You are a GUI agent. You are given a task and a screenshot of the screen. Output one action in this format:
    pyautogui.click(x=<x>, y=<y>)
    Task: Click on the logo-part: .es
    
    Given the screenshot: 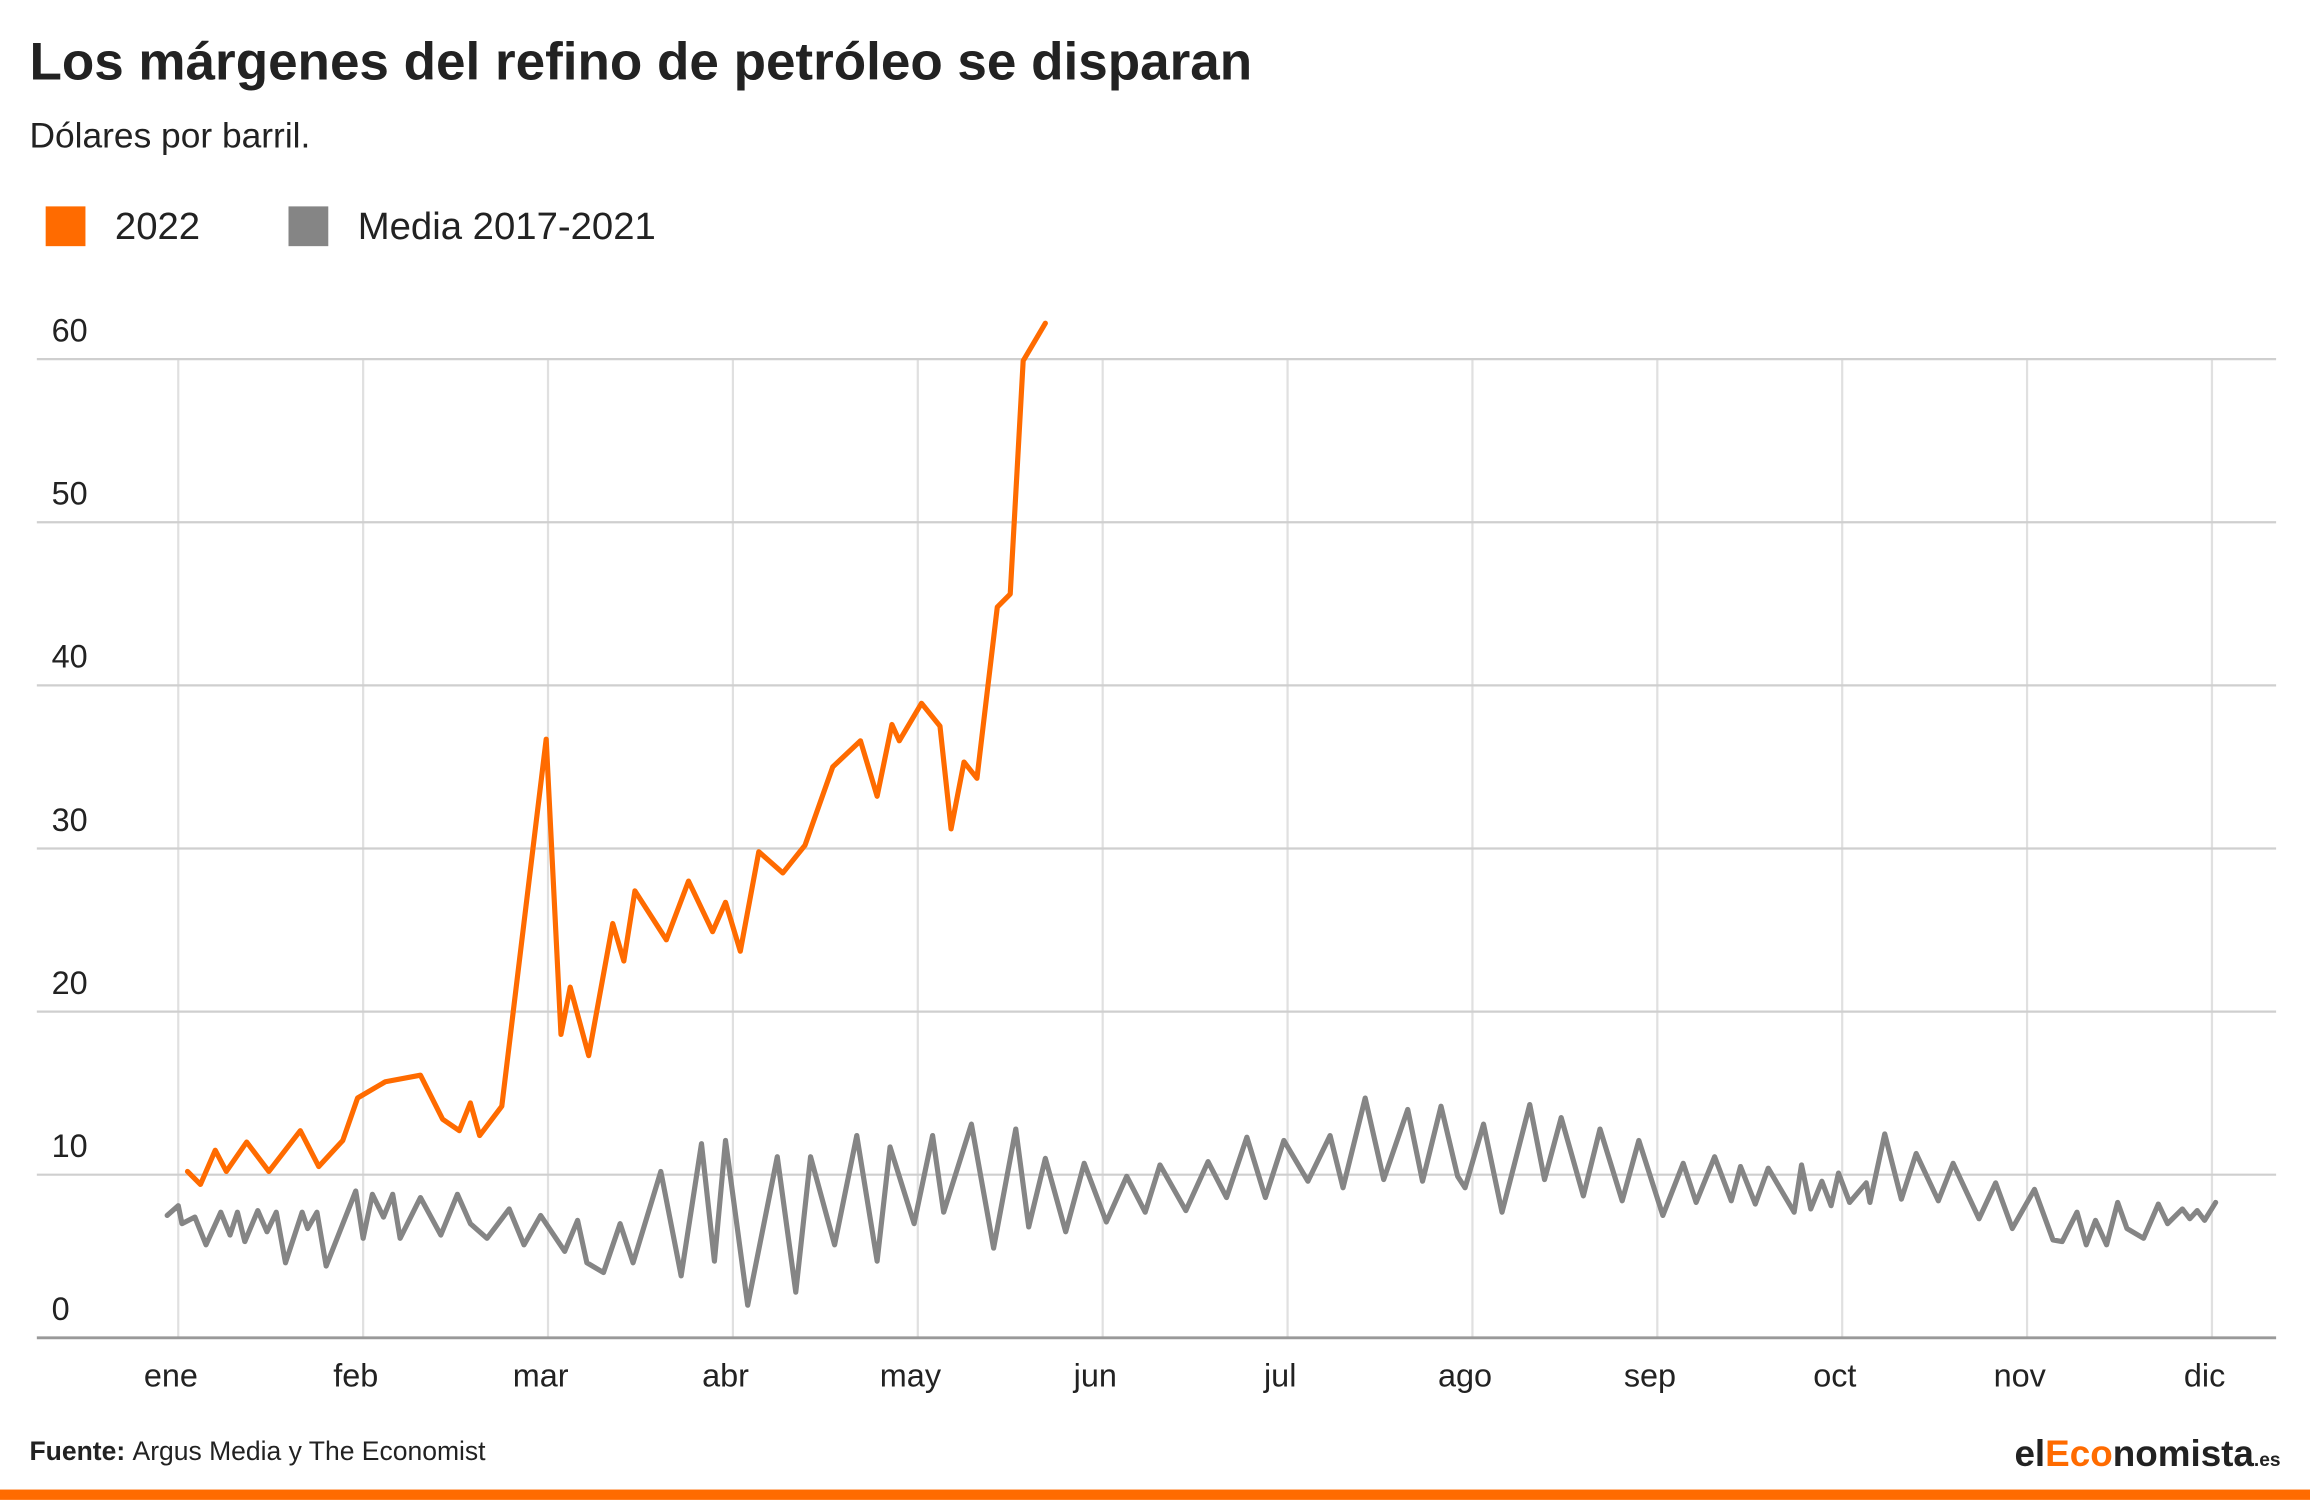 What is the action you would take?
    pyautogui.click(x=2267, y=1460)
    